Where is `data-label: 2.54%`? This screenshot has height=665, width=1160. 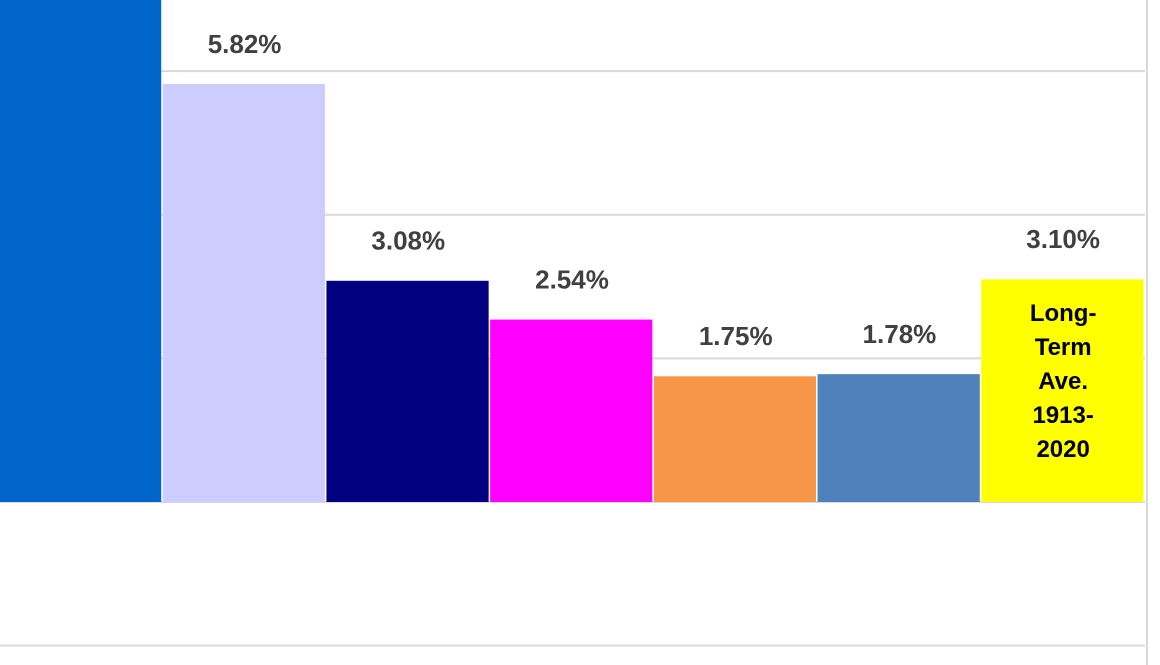
data-label: 2.54% is located at coordinates (572, 279).